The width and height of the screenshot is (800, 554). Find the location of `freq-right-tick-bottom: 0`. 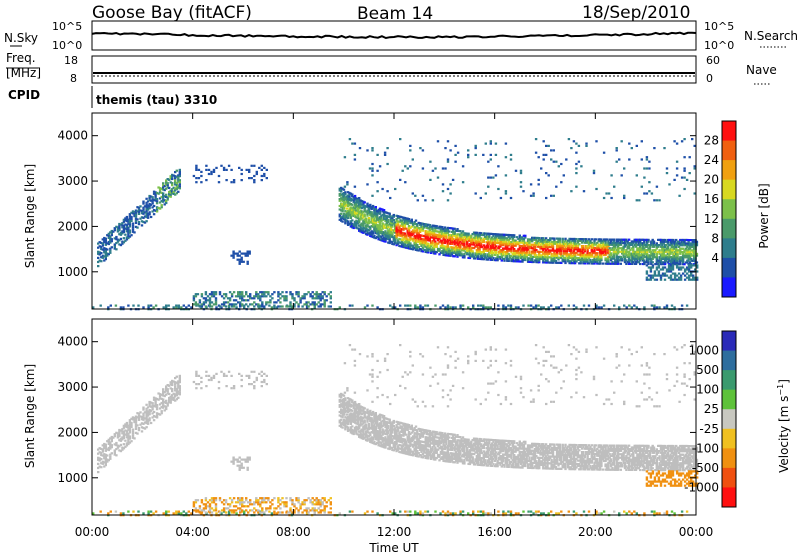

freq-right-tick-bottom: 0 is located at coordinates (709, 78).